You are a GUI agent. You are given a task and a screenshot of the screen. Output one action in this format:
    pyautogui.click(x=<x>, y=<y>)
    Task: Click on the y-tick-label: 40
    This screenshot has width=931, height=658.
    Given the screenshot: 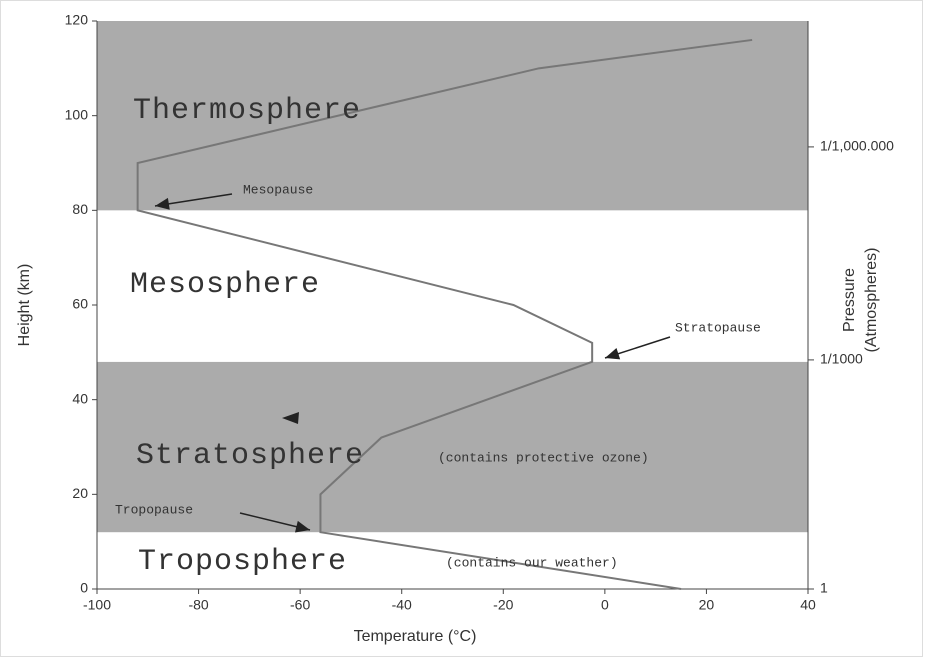 What is the action you would take?
    pyautogui.click(x=80, y=398)
    